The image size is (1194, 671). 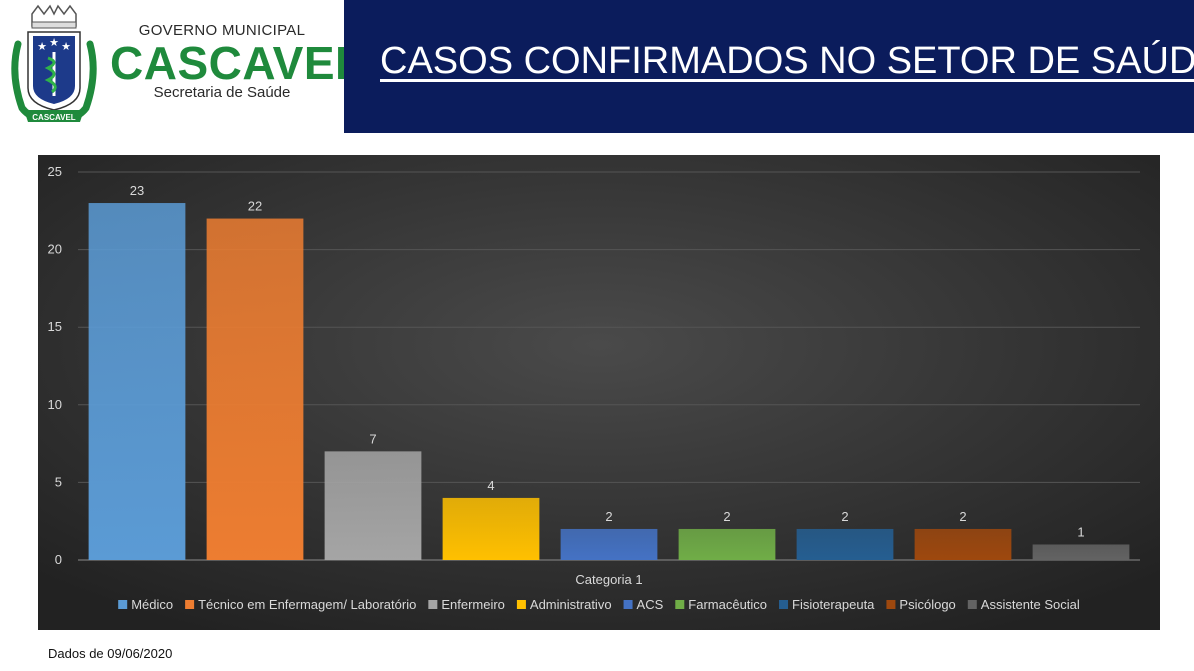 What do you see at coordinates (137, 381) in the screenshot?
I see `bar-m-dico` at bounding box center [137, 381].